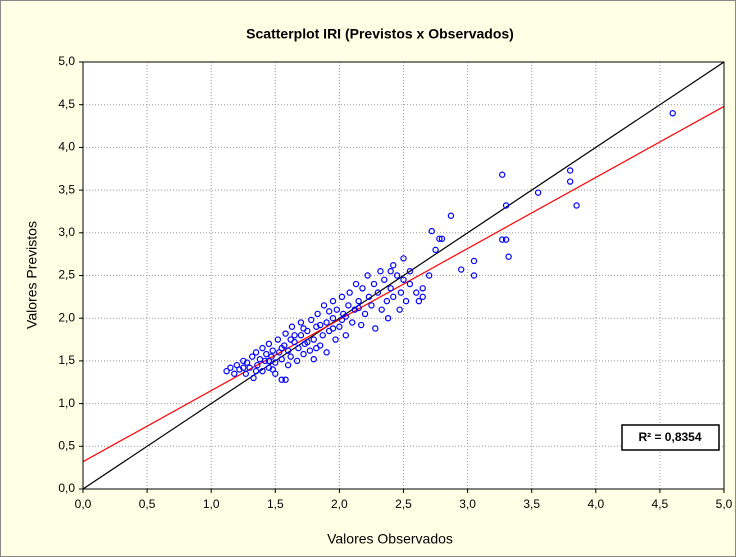 This screenshot has height=557, width=736. What do you see at coordinates (66, 403) in the screenshot?
I see `y-tick-label: 1,0` at bounding box center [66, 403].